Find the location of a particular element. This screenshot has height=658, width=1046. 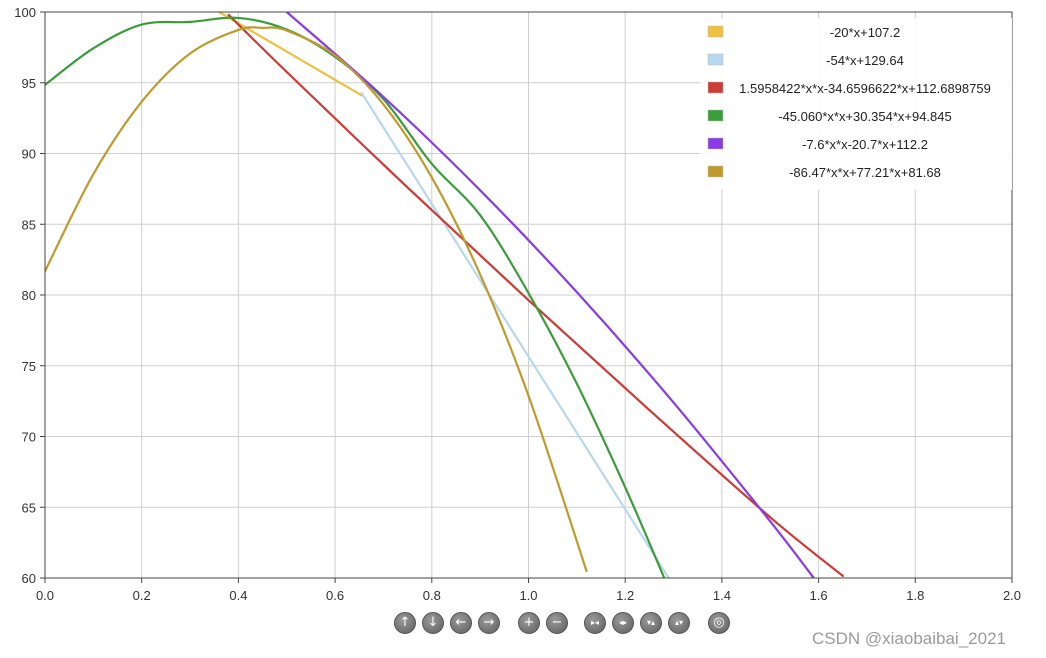

pan-right-button: → is located at coordinates (489, 623).